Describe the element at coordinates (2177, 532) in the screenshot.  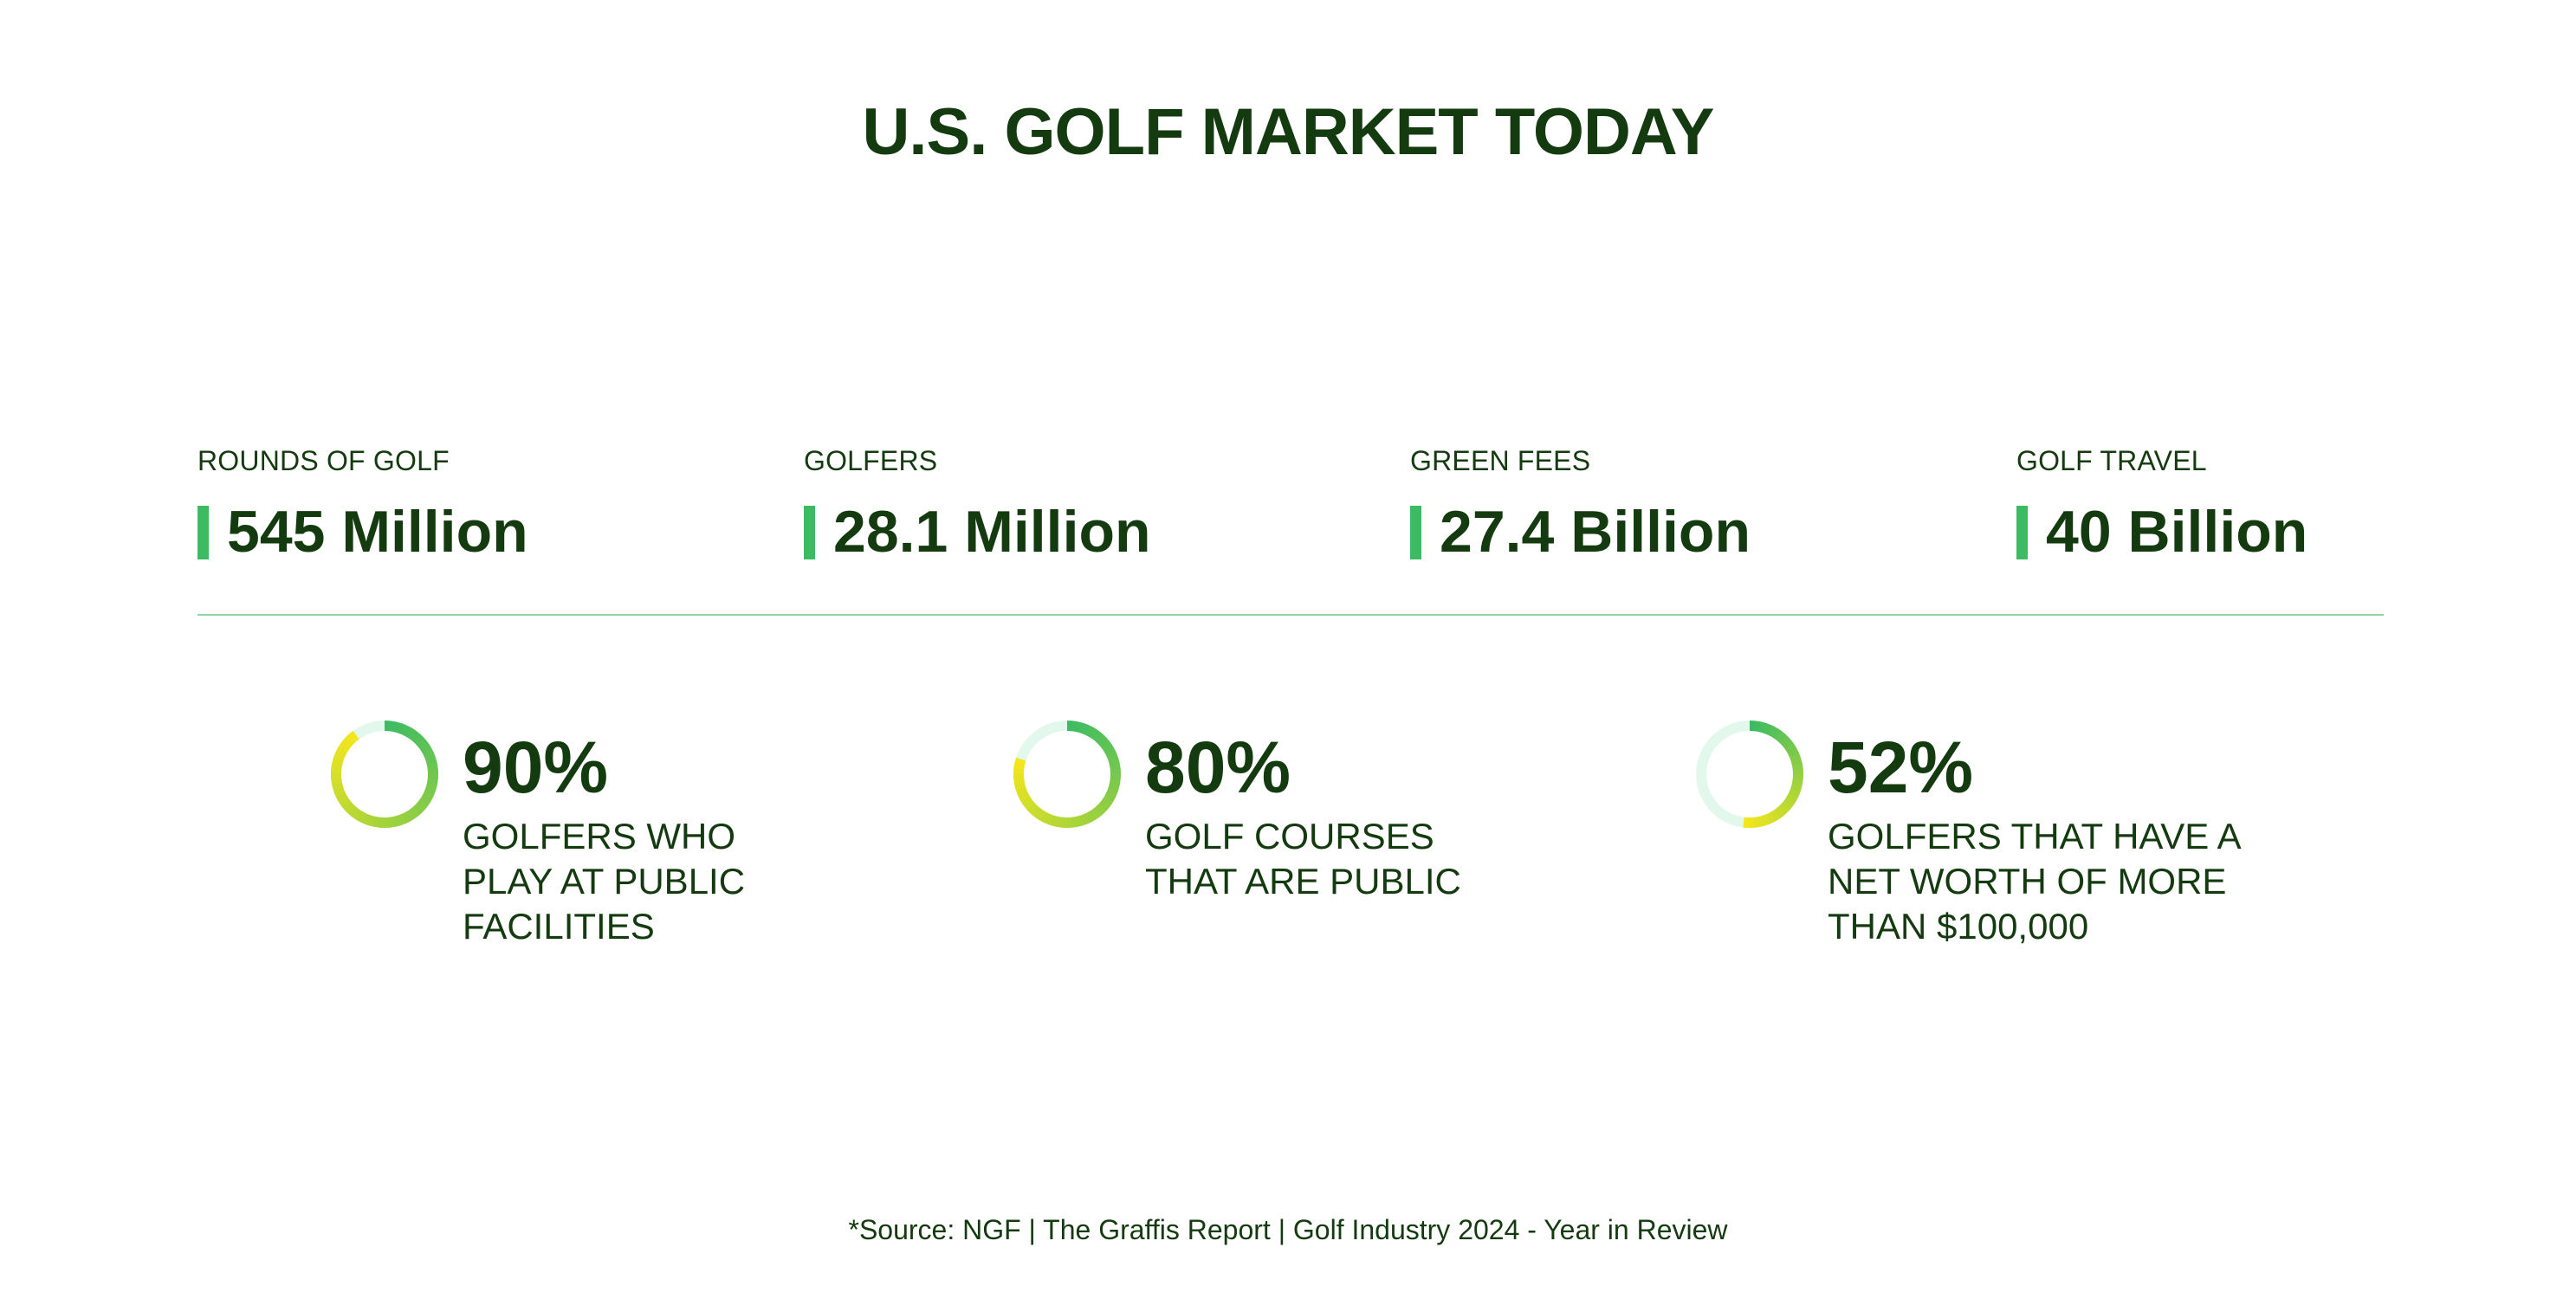
I see `stat-value: 40 Billion` at that location.